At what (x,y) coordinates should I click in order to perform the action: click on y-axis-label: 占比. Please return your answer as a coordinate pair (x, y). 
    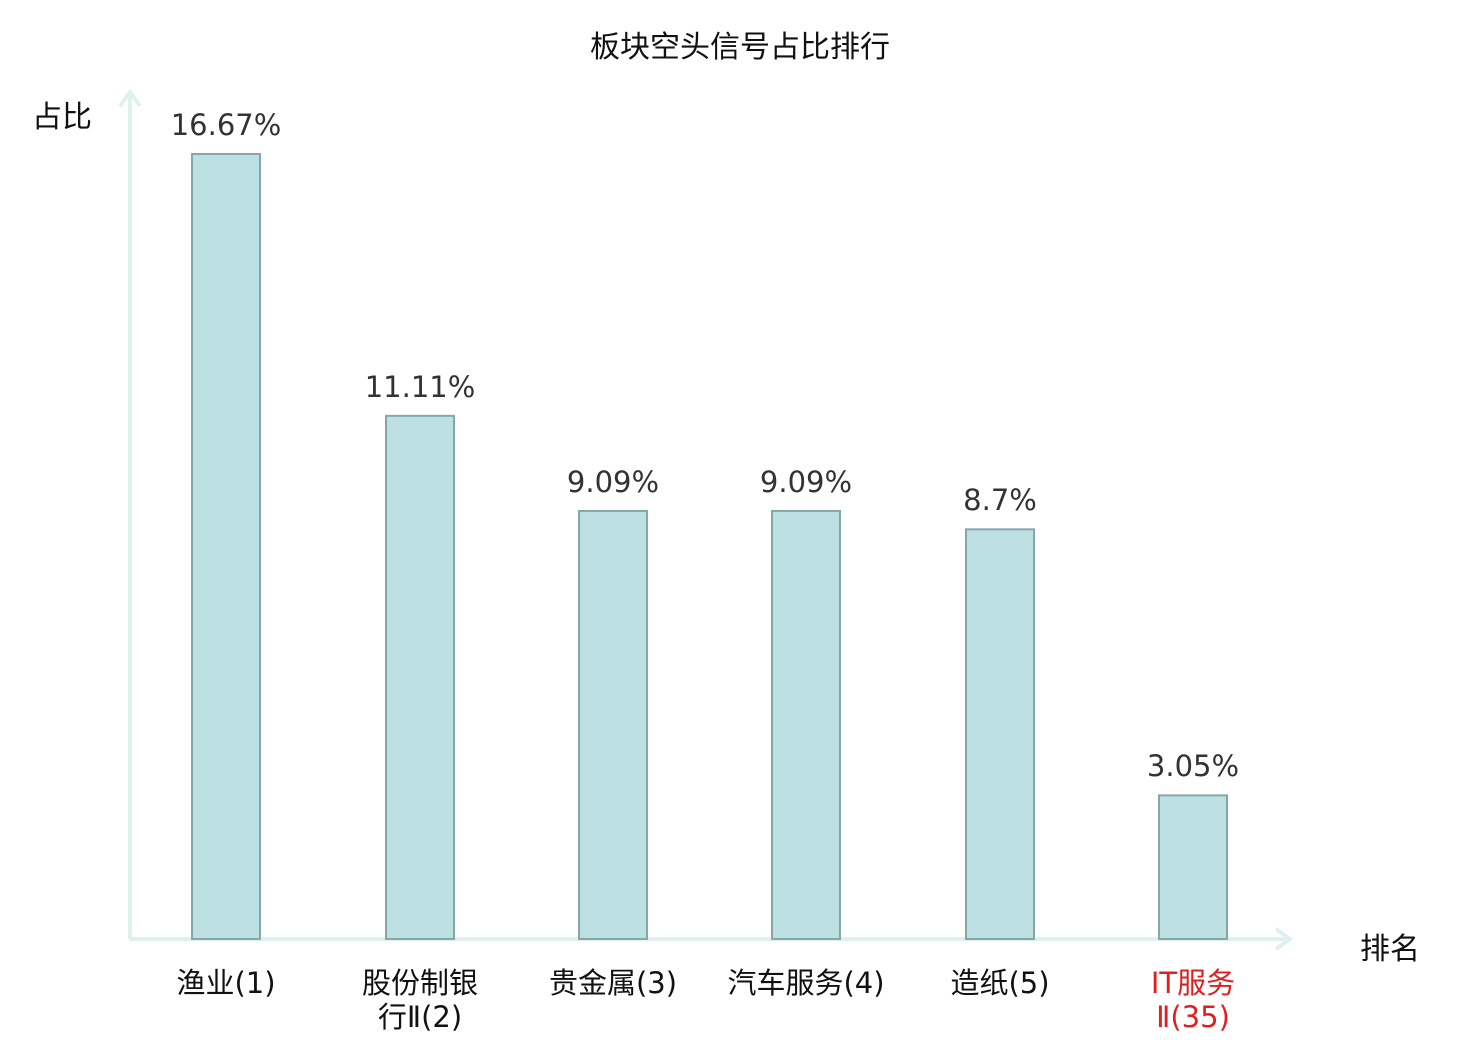
    Looking at the image, I should click on (62, 117).